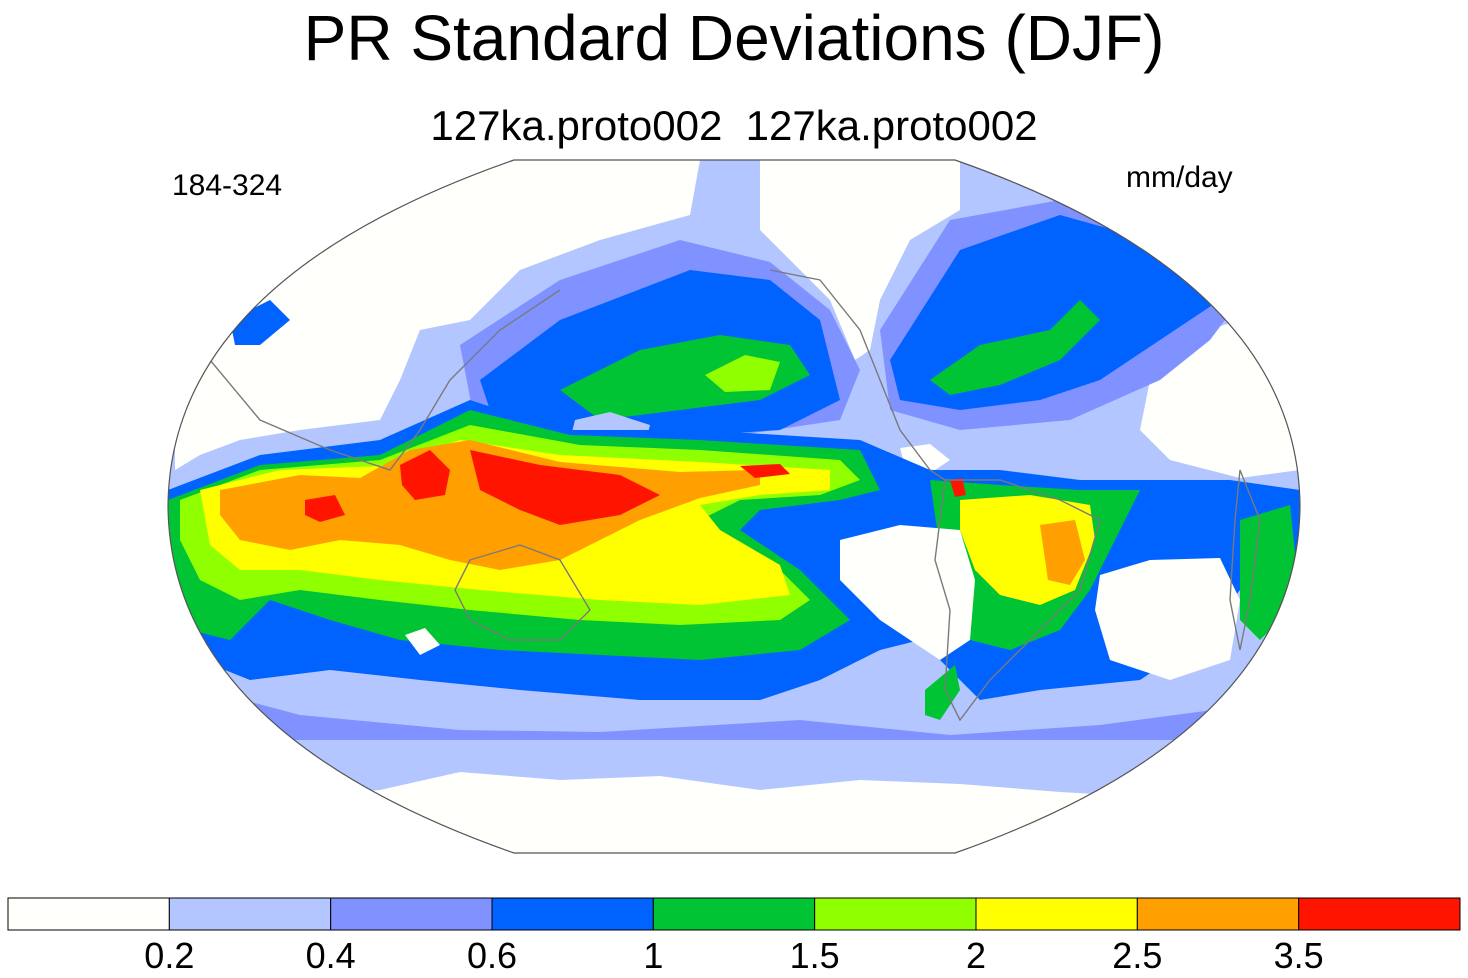  I want to click on field-samerica-orange, so click(1062, 552).